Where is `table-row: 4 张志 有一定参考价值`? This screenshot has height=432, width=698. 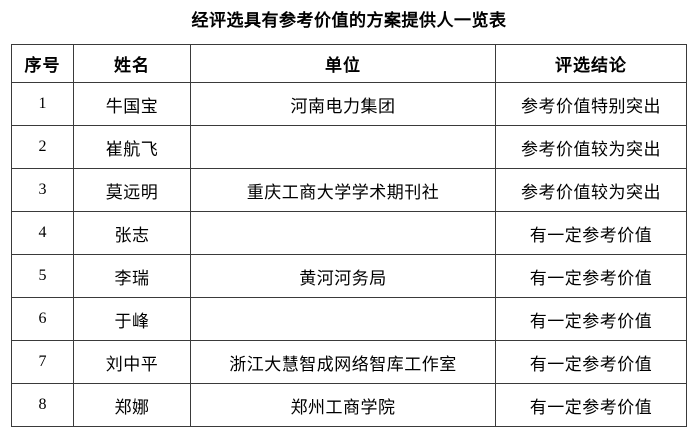 table-row: 4 张志 有一定参考价值 is located at coordinates (349, 233).